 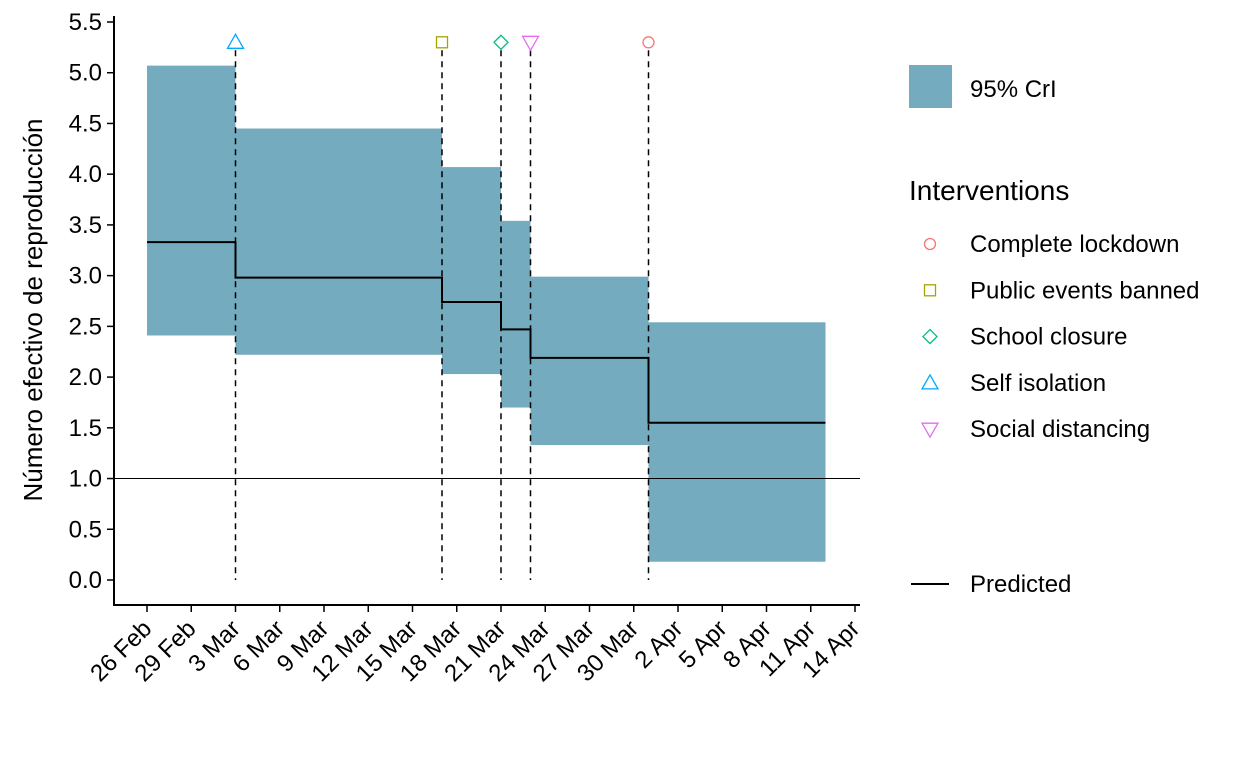 I want to click on y-tick-label: 3.0, so click(x=85, y=276).